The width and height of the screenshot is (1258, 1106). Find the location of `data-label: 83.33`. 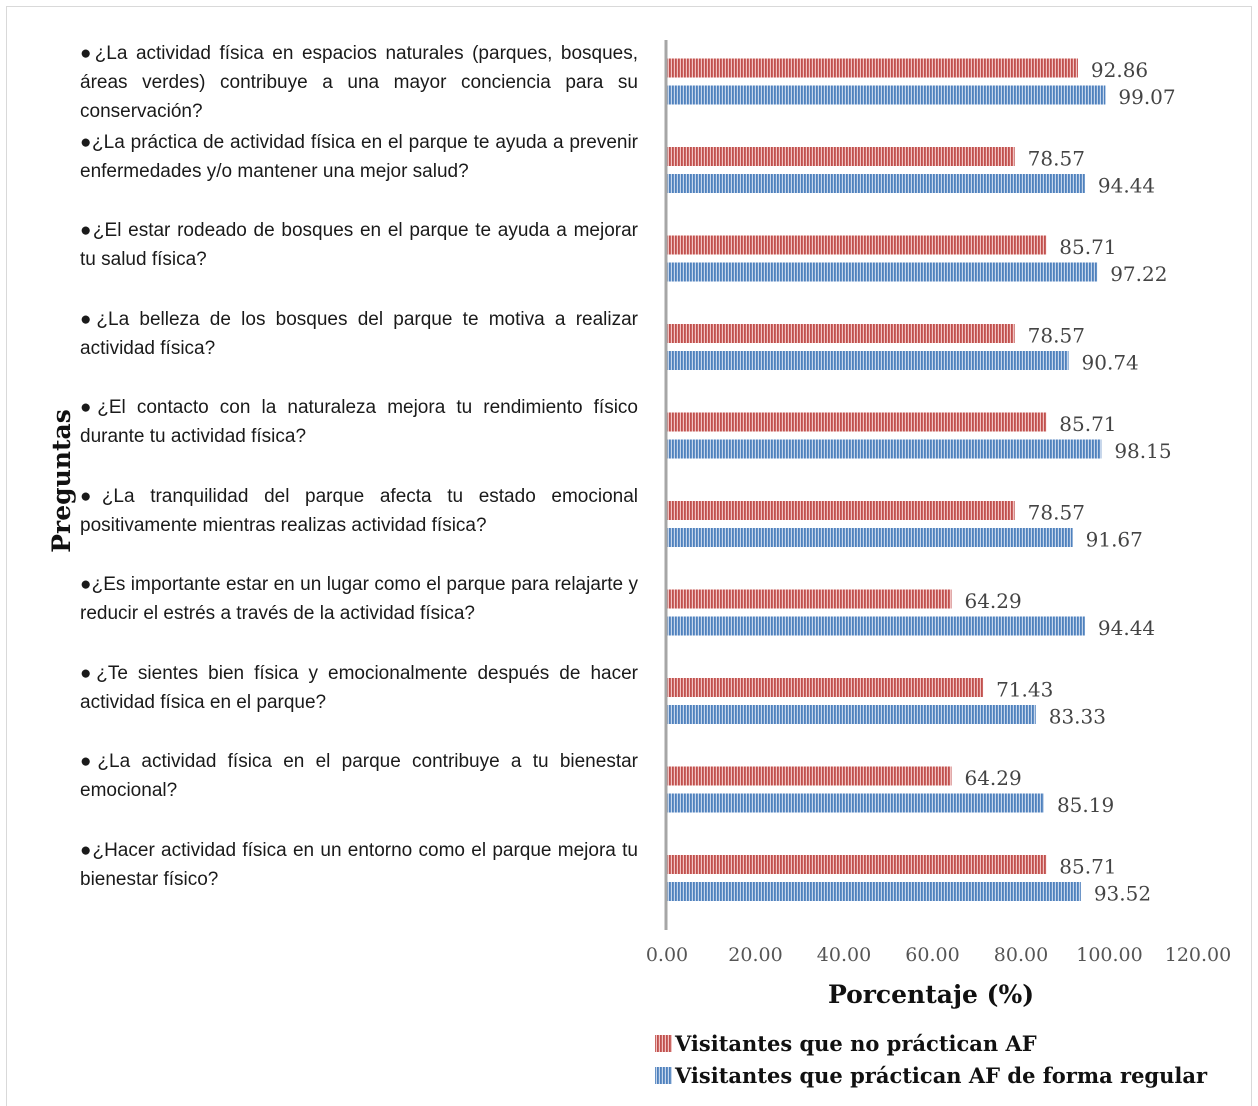

data-label: 83.33 is located at coordinates (1077, 717).